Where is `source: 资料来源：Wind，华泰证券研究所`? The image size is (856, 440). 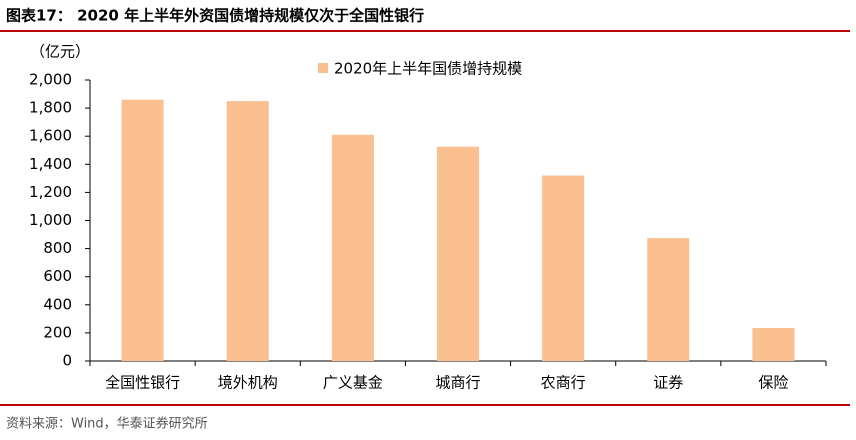
source: 资料来源：Wind，华泰证券研究所 is located at coordinates (107, 424).